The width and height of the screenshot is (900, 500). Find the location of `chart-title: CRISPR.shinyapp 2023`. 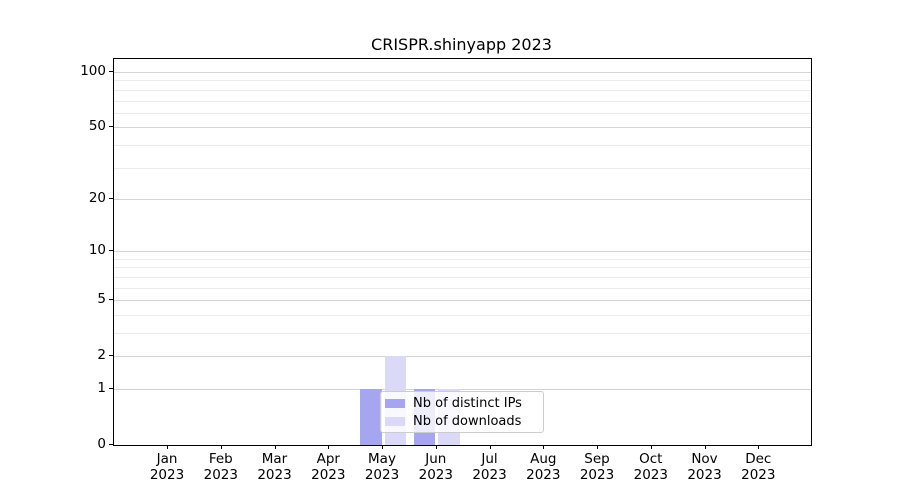

chart-title: CRISPR.shinyapp 2023 is located at coordinates (461, 44).